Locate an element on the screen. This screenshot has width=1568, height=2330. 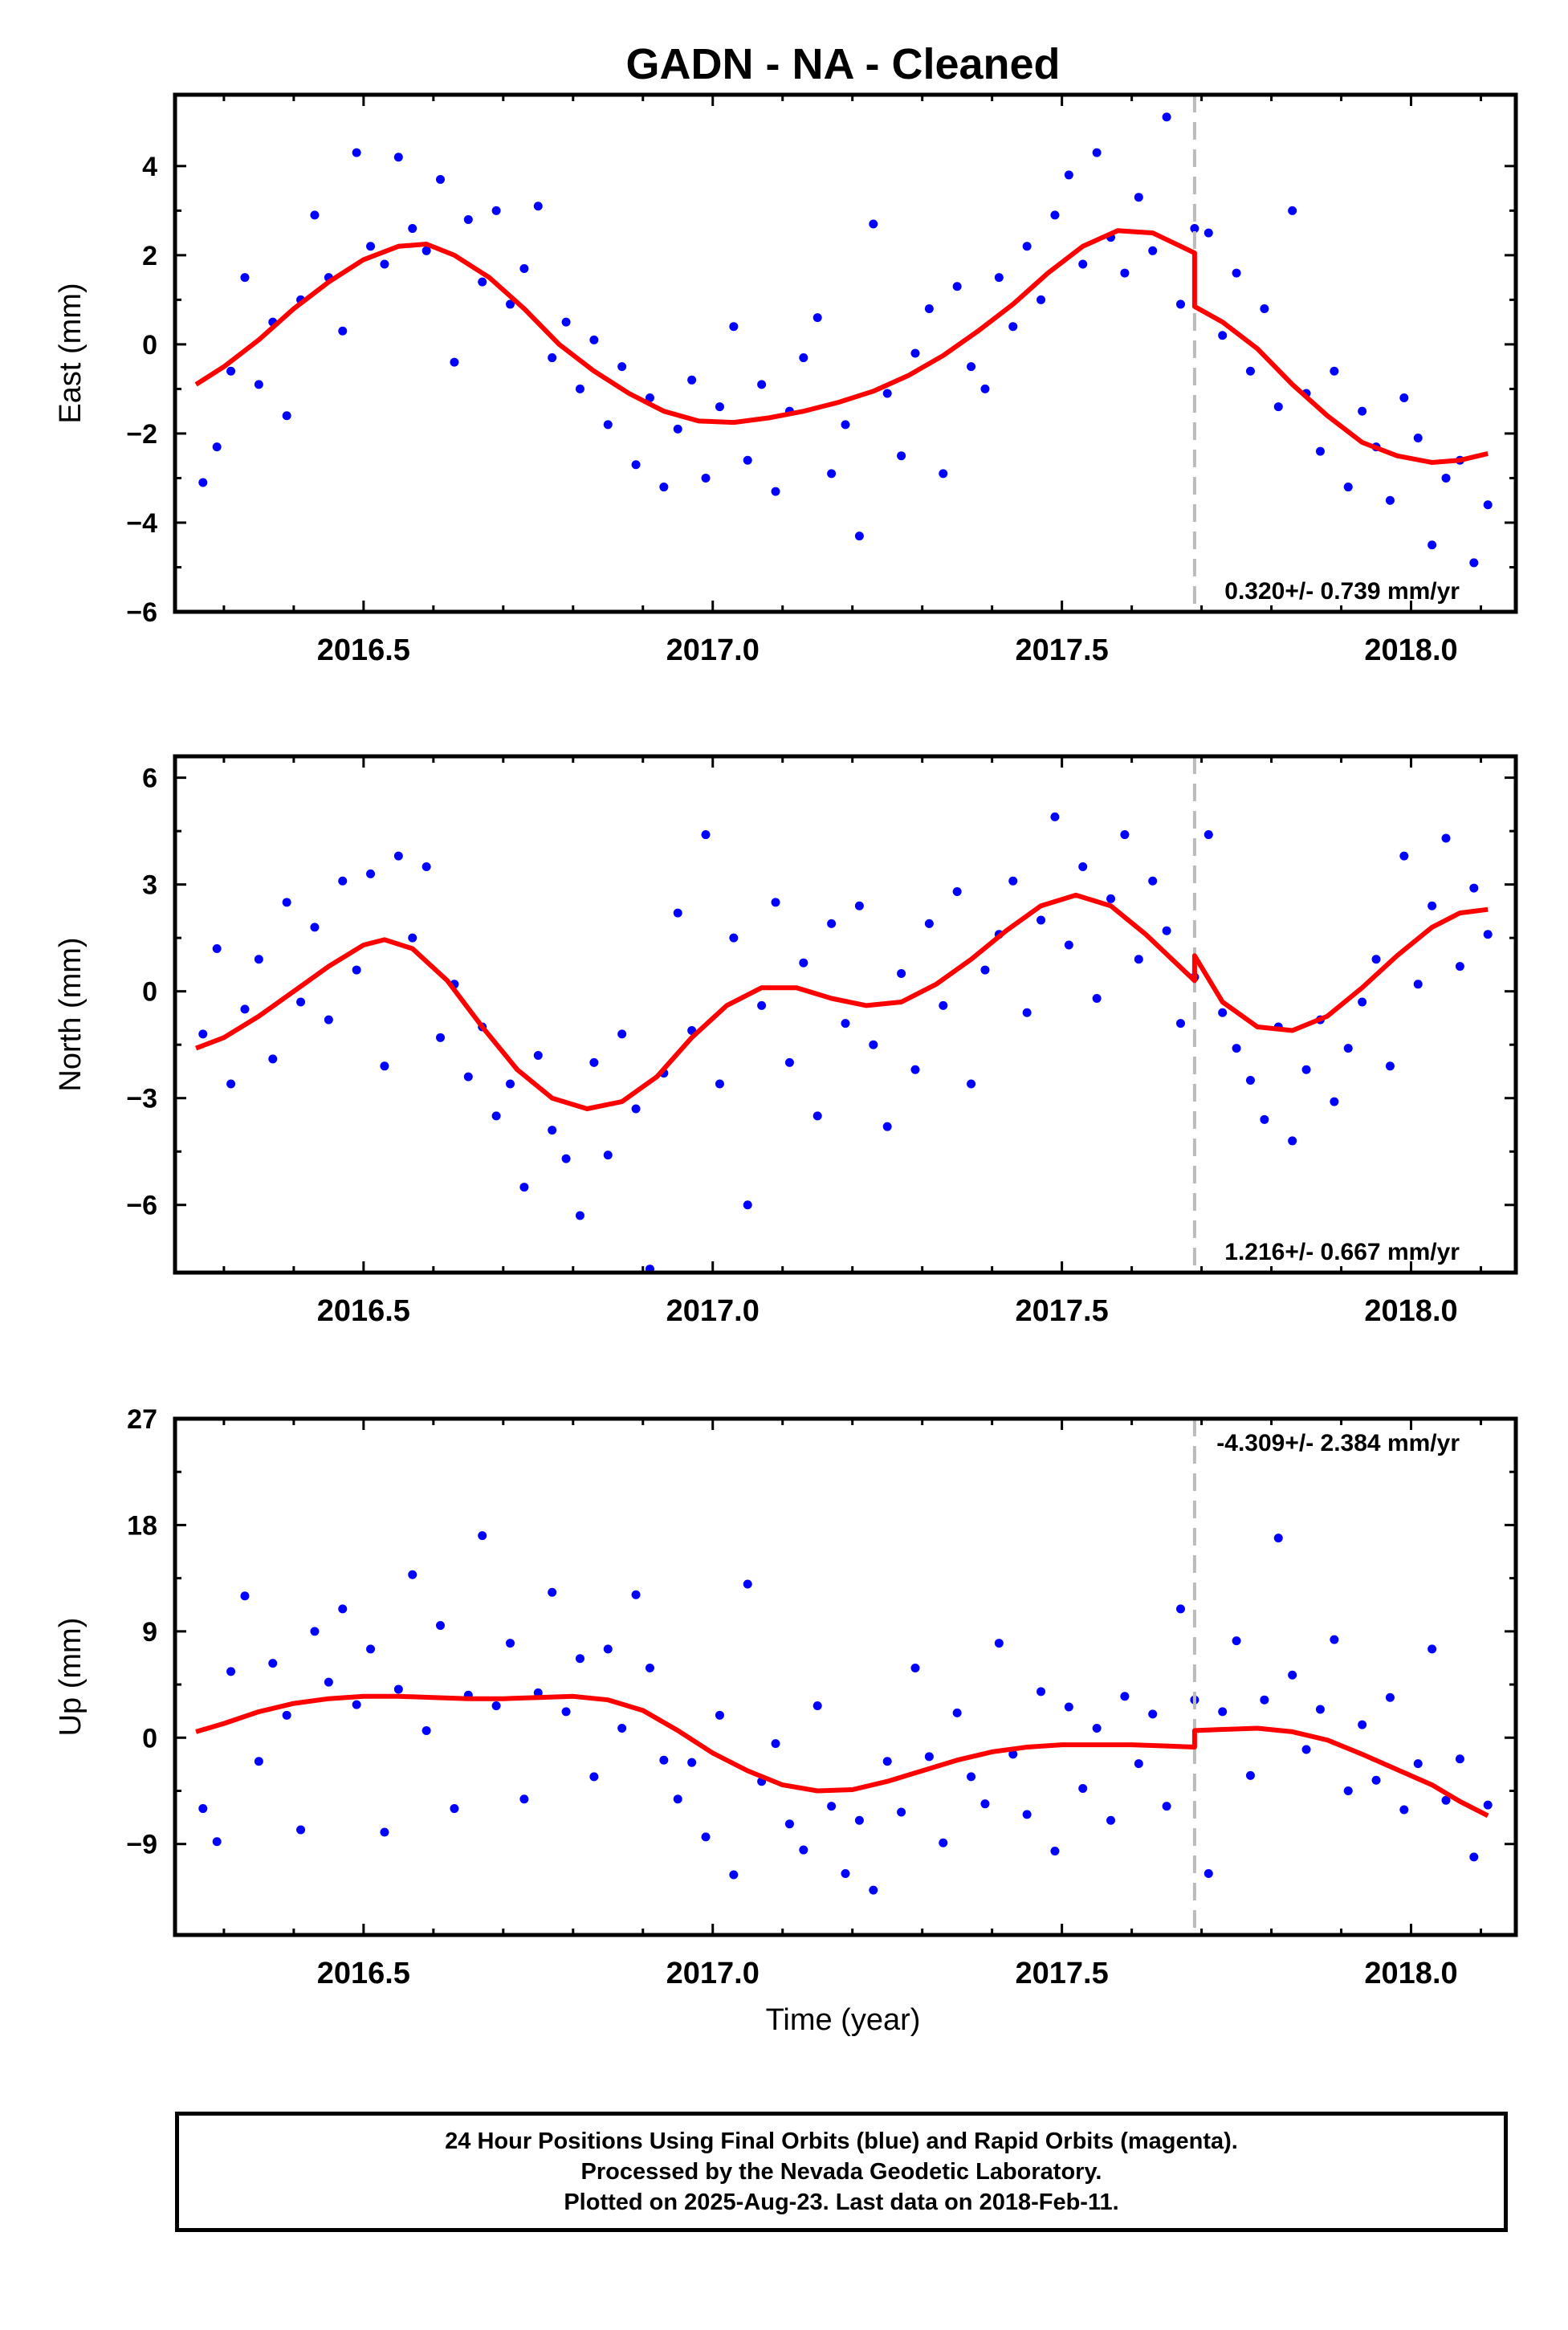
up-rate-label: -4.309+/- 2.384 mm/yr is located at coordinates (1338, 1443).